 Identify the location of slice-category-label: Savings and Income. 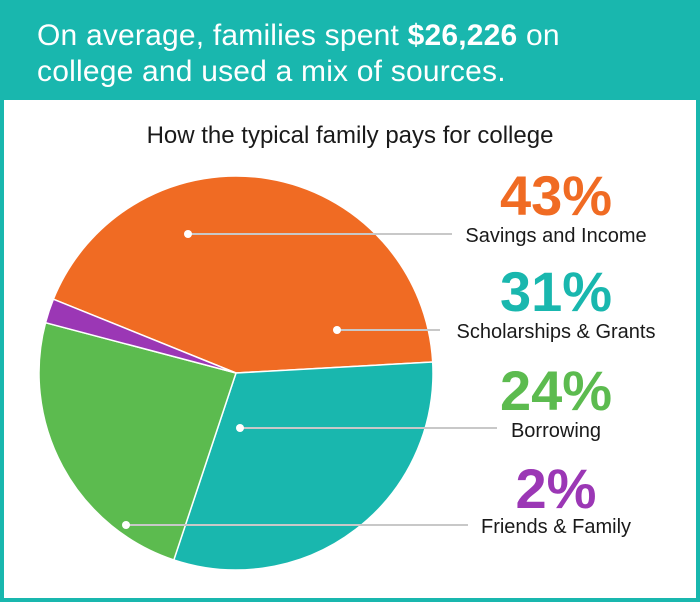
(555, 236).